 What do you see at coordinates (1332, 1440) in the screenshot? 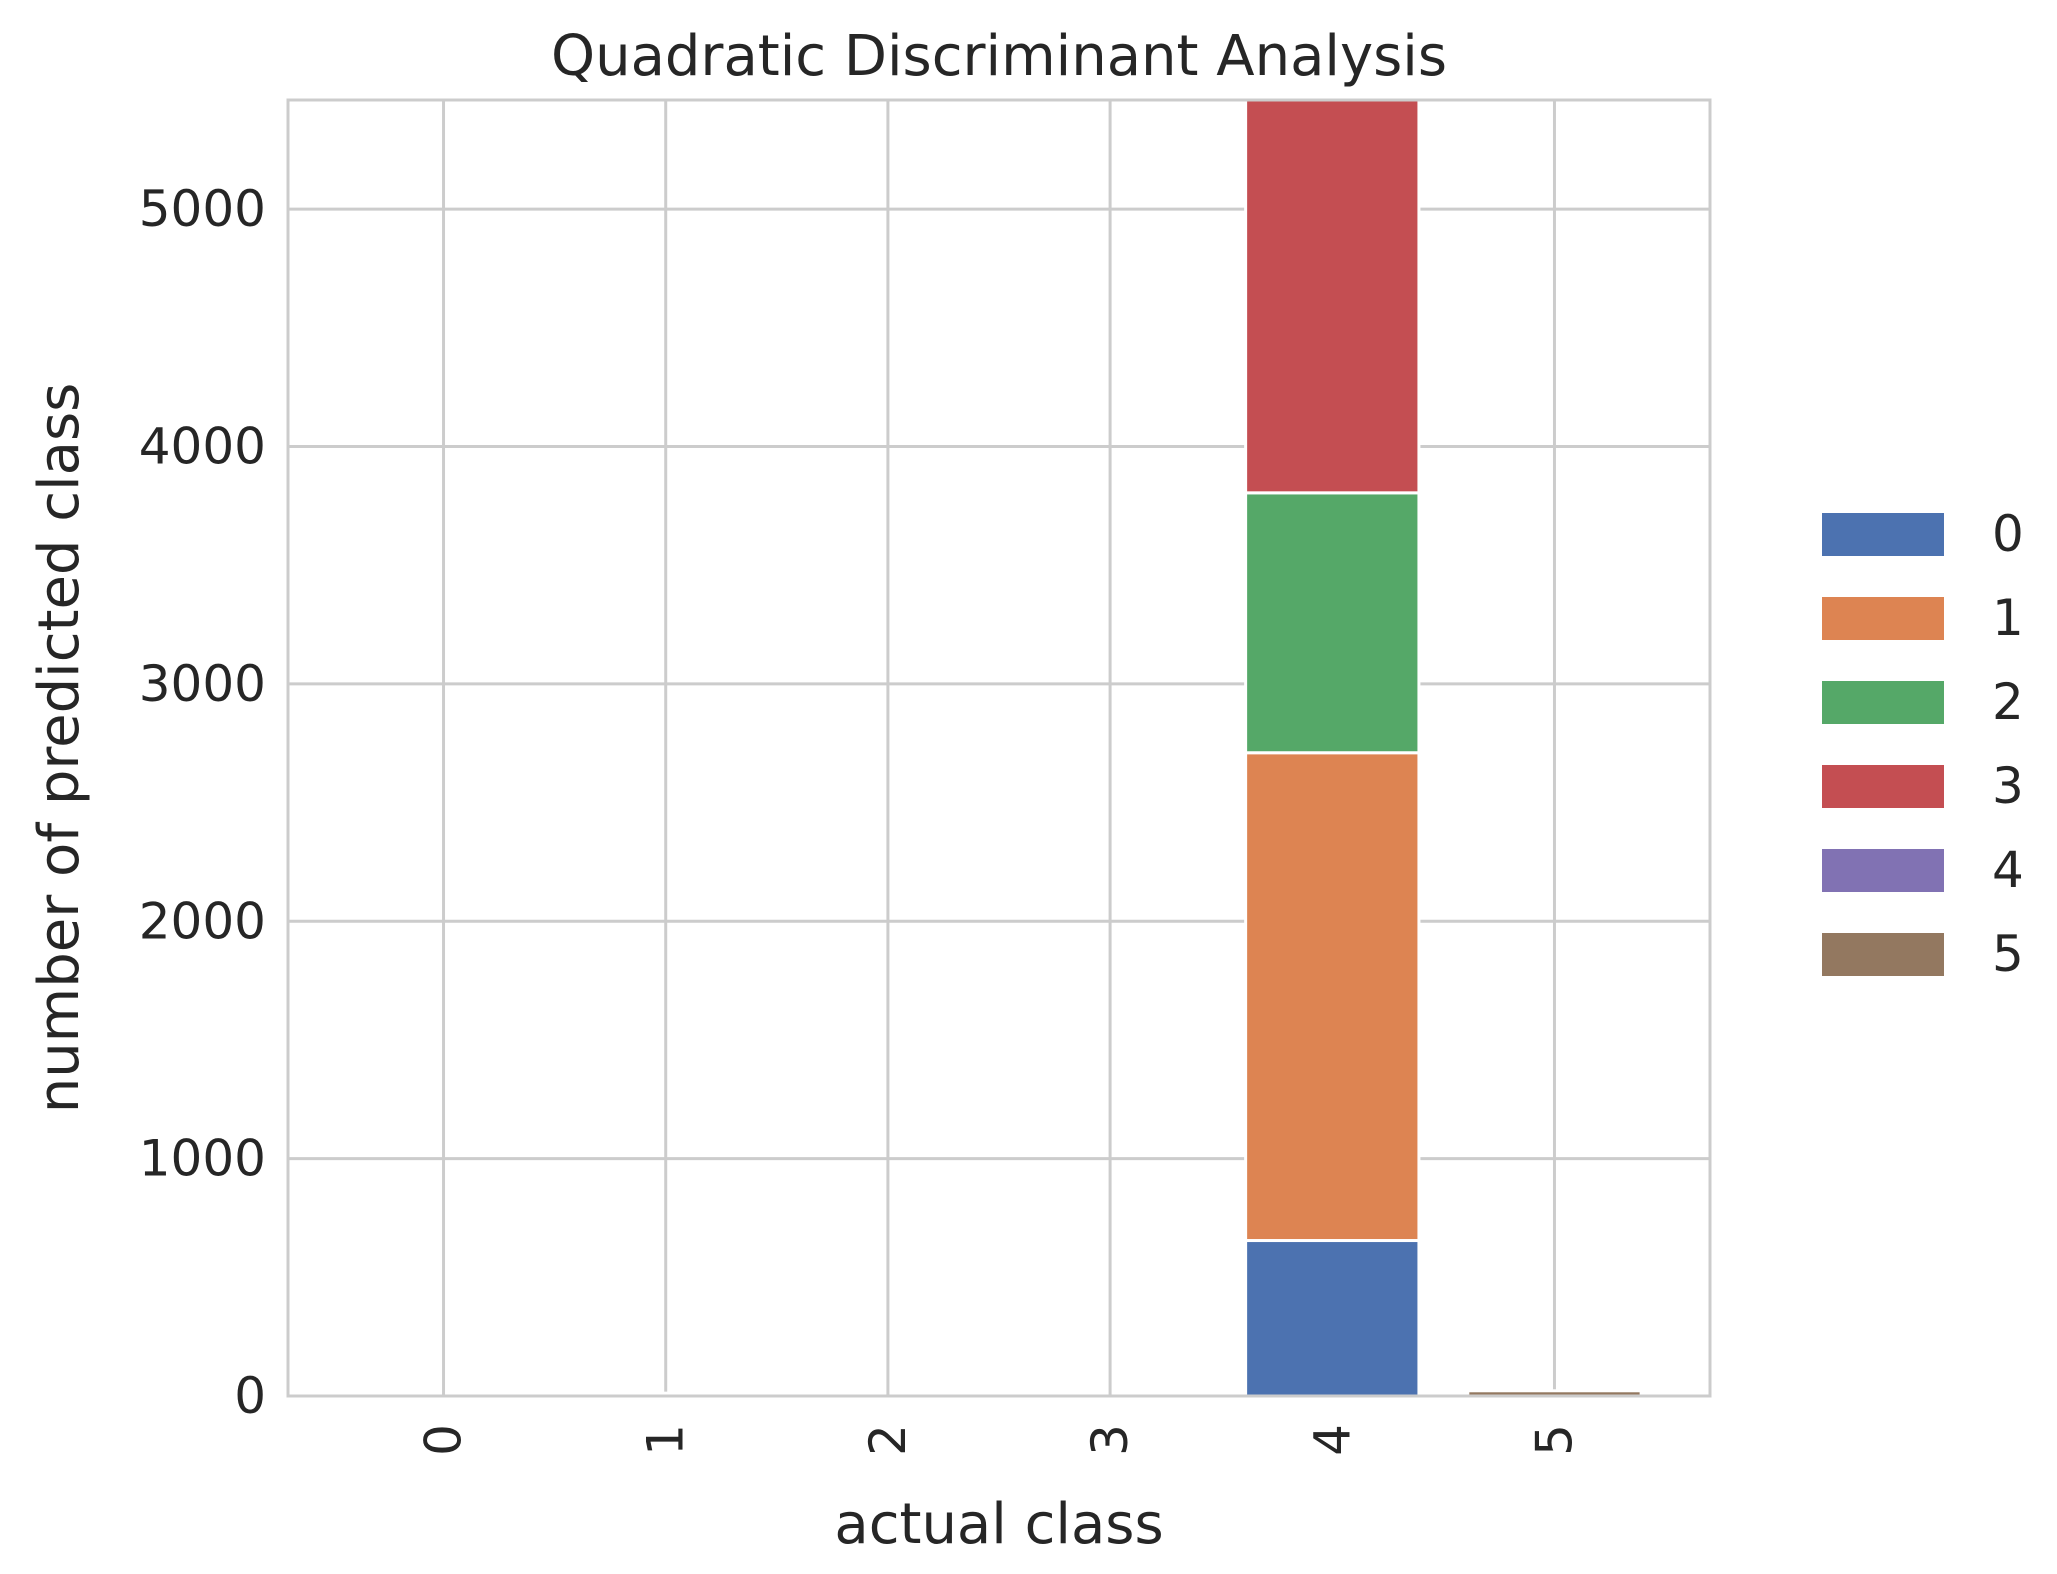
I see `x-tick-label: 4` at bounding box center [1332, 1440].